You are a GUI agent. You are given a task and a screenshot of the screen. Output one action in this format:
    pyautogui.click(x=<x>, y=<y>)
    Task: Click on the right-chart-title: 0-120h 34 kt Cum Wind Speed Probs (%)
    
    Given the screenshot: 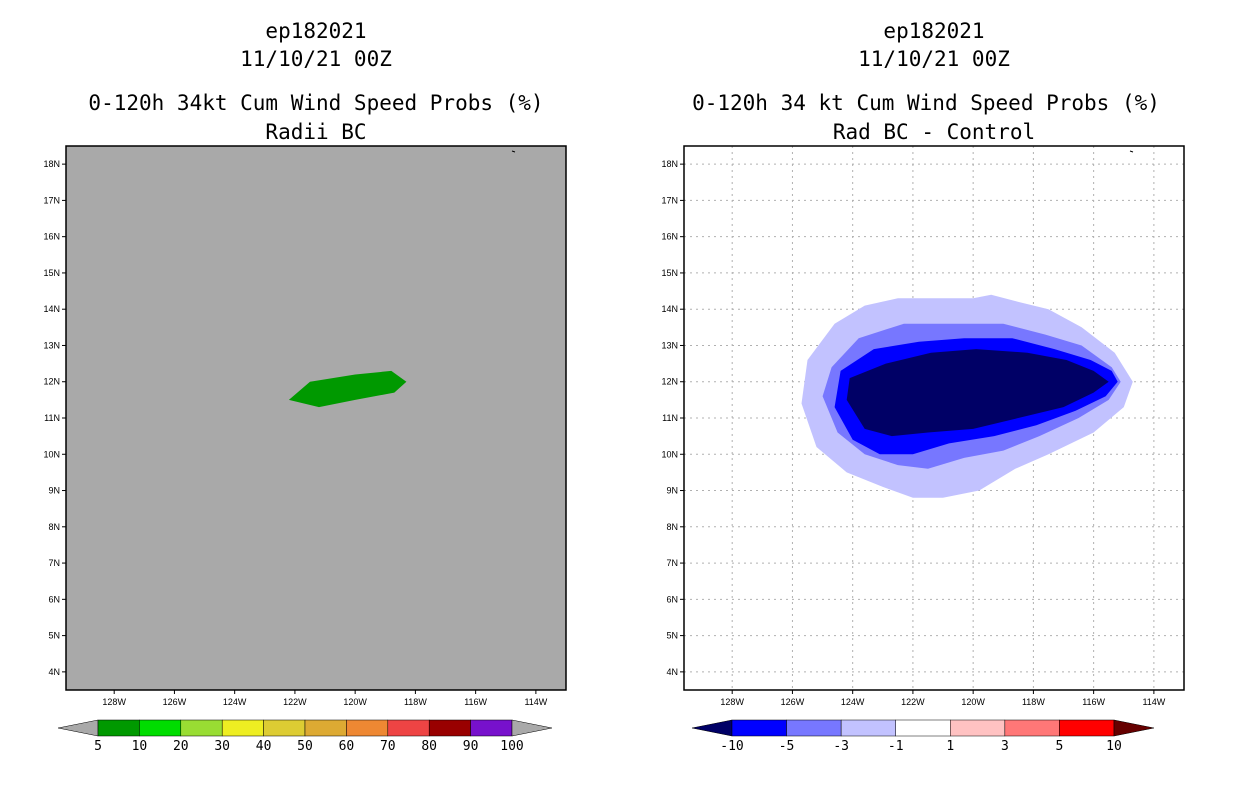 What is the action you would take?
    pyautogui.click(x=926, y=103)
    